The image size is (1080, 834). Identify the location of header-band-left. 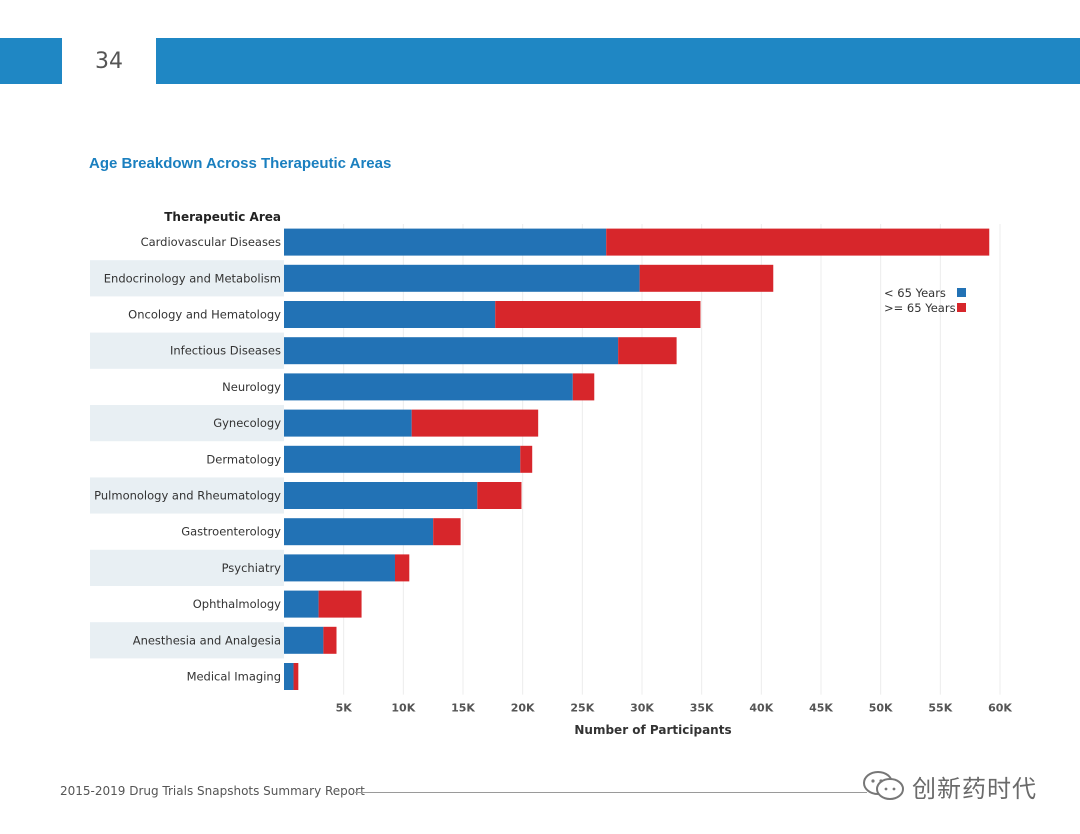
(31, 61).